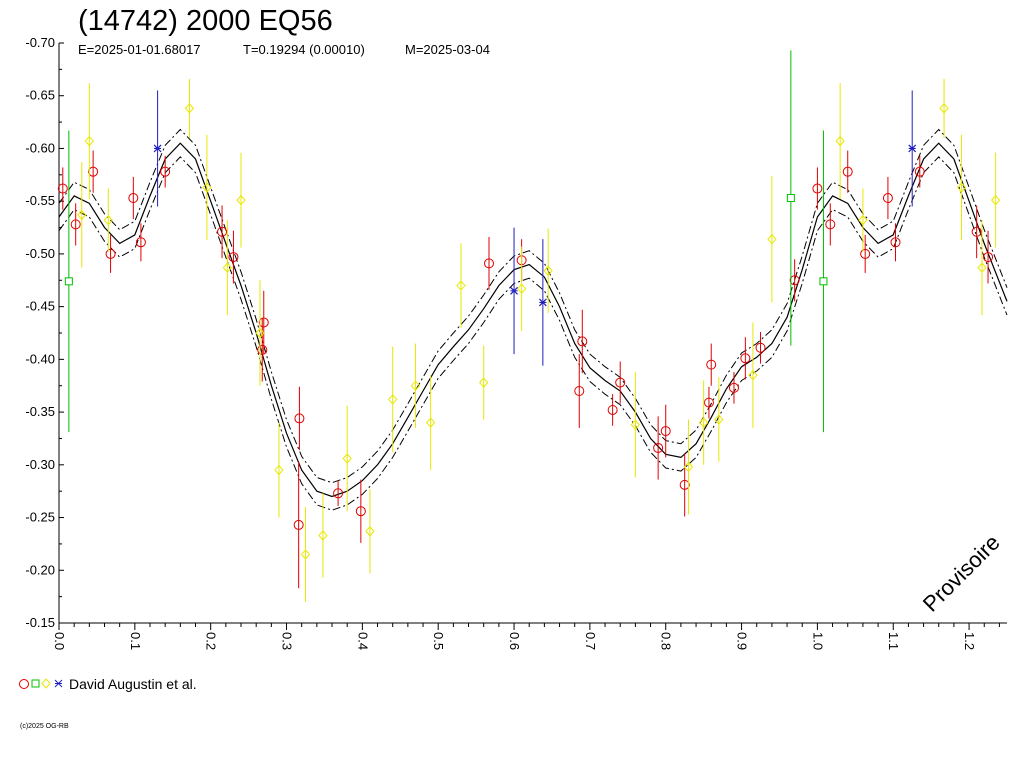  I want to click on y-tick-label: -0.15, so click(40, 622).